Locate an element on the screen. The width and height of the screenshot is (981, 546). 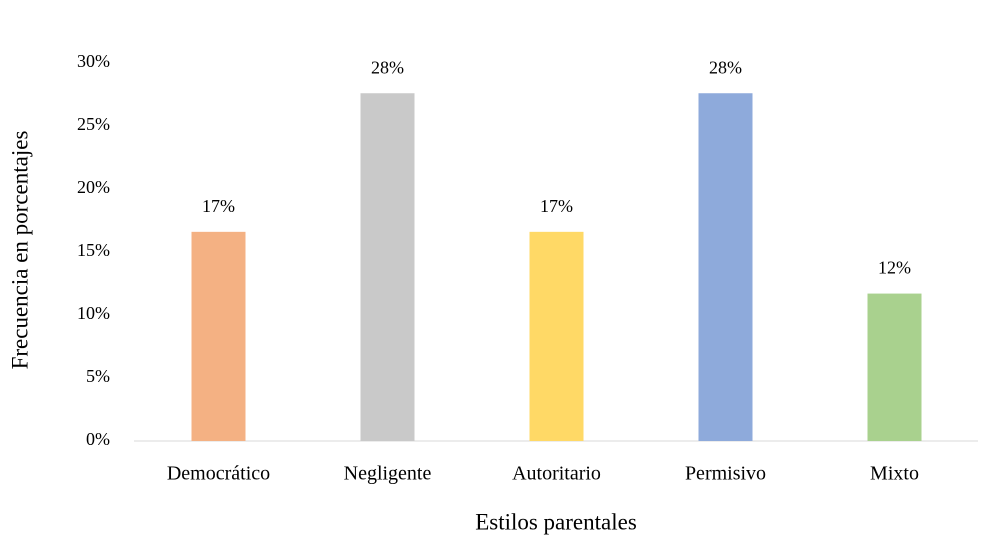
x-tick-label: Autoritario is located at coordinates (556, 474).